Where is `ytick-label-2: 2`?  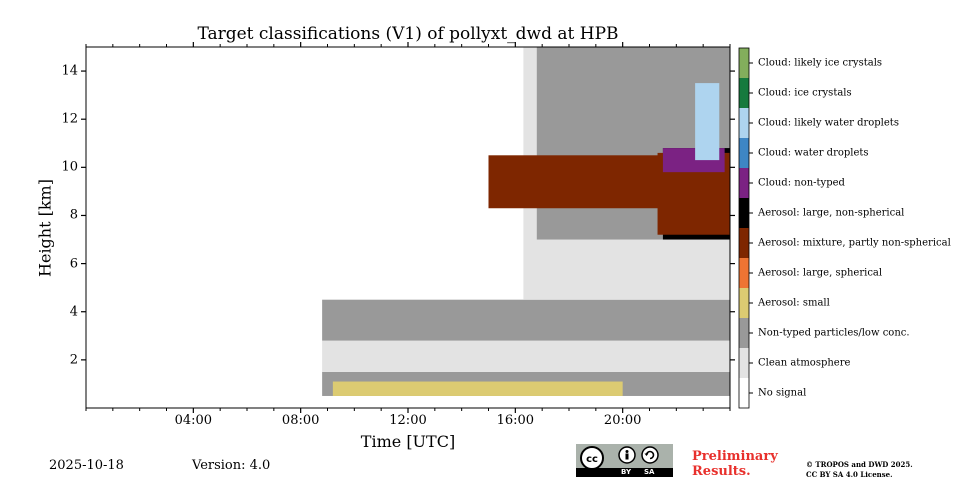
ytick-label-2: 2 is located at coordinates (73, 360).